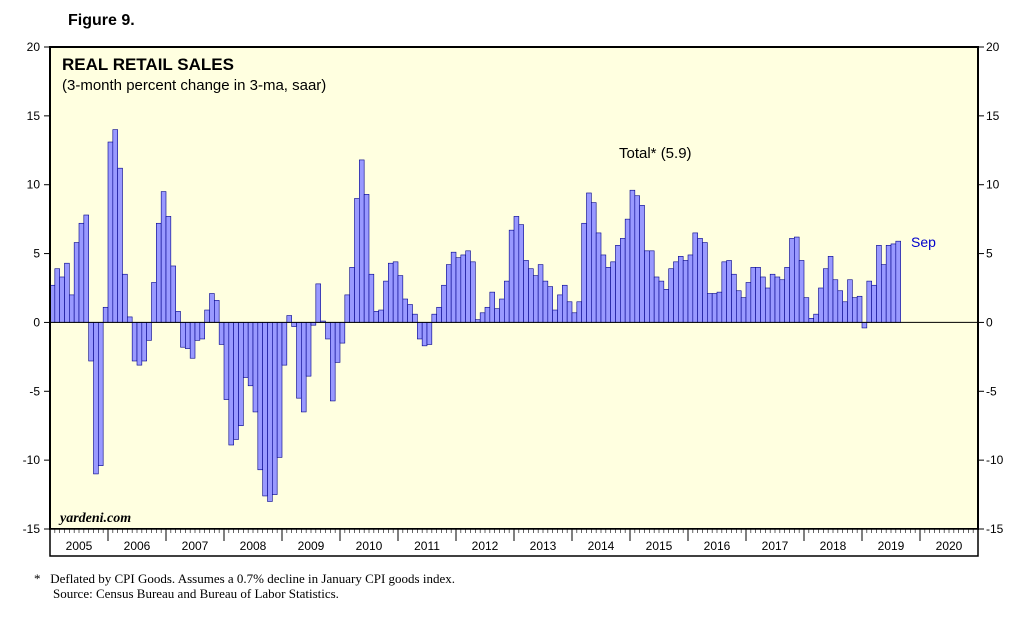  I want to click on x-tick-label: 2020, so click(949, 546).